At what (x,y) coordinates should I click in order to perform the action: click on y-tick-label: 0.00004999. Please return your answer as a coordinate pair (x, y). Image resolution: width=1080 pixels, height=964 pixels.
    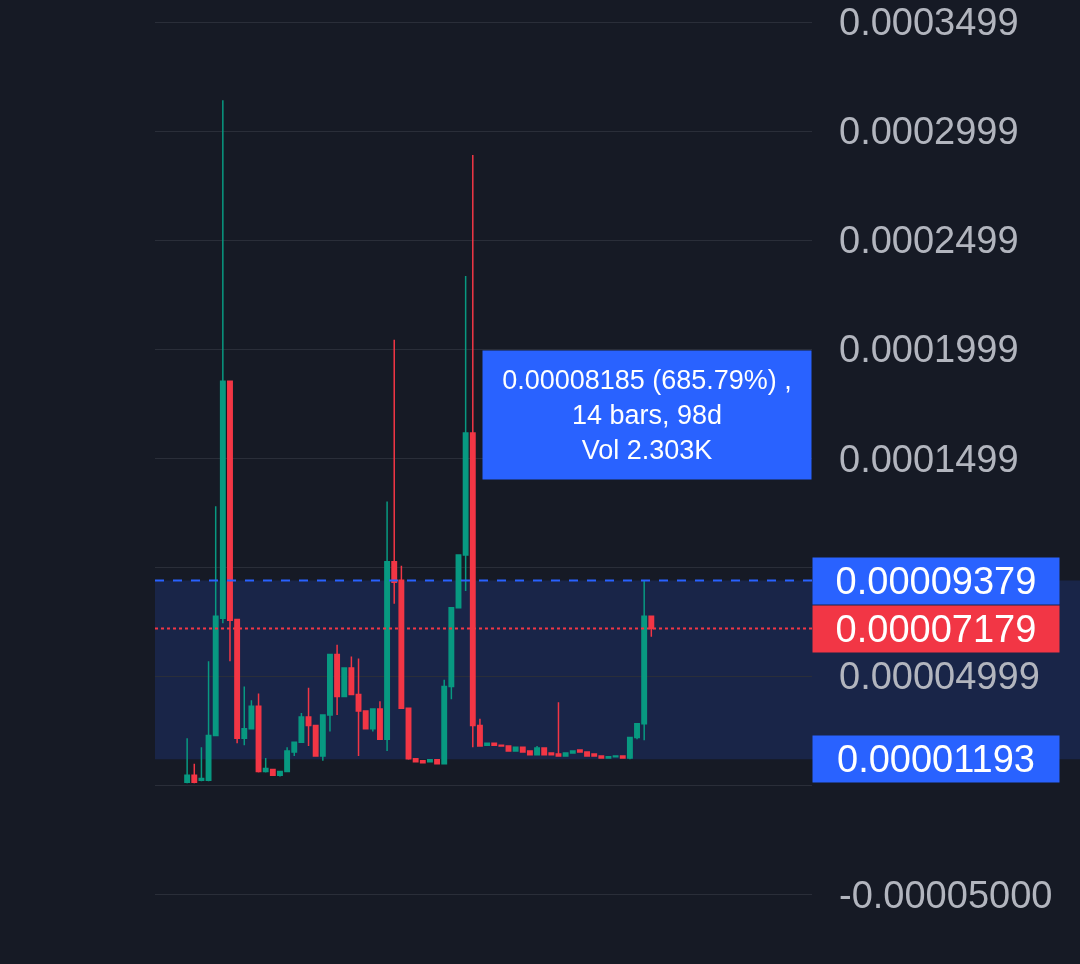
    Looking at the image, I should click on (939, 676).